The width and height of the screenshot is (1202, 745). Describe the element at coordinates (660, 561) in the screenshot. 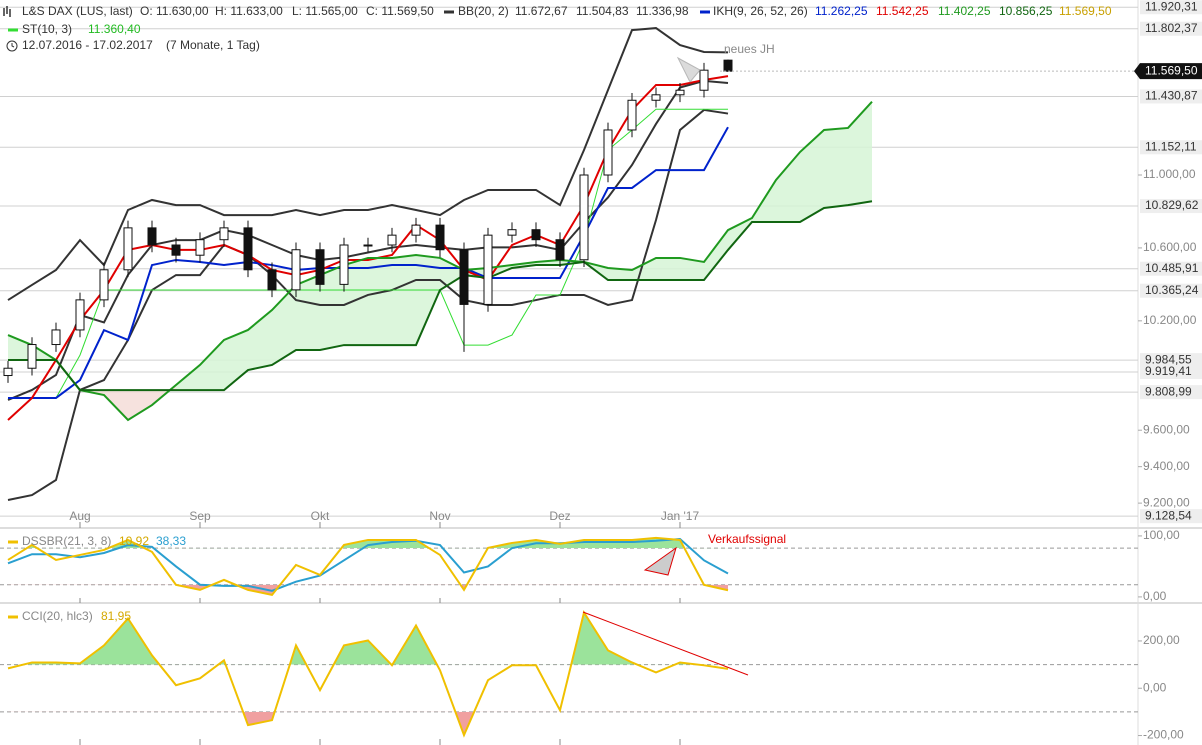

I see `signal-triangle` at that location.